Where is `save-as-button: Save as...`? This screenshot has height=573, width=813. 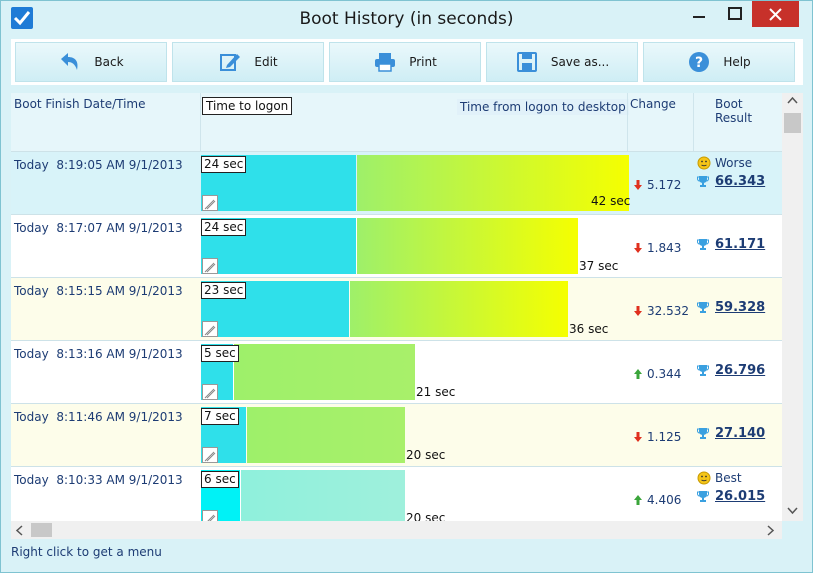 save-as-button: Save as... is located at coordinates (562, 62).